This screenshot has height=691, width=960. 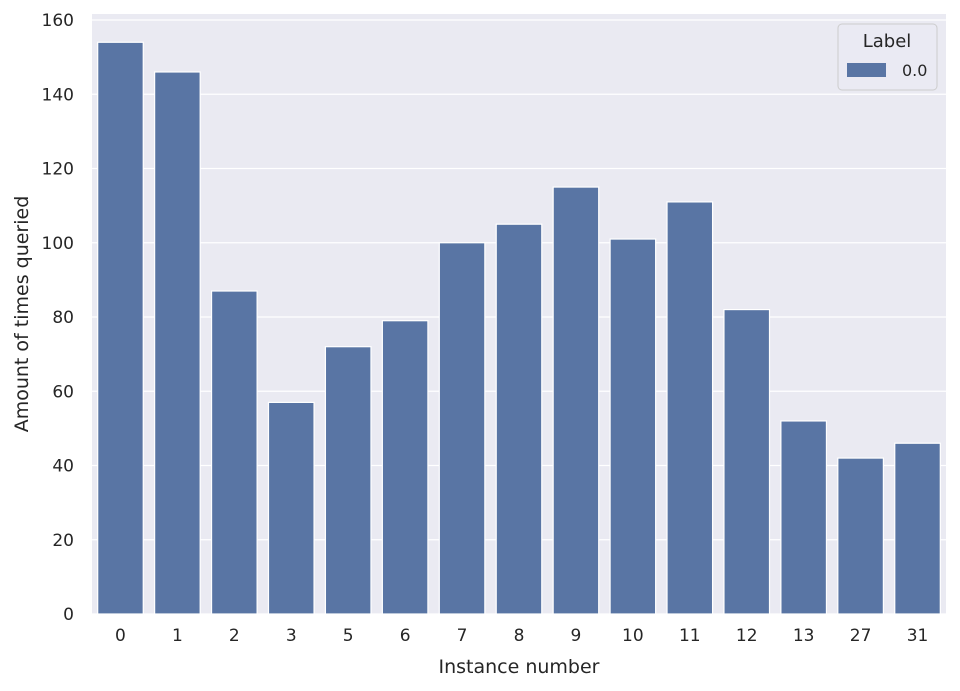 What do you see at coordinates (58, 170) in the screenshot?
I see `y-tick-label: 120` at bounding box center [58, 170].